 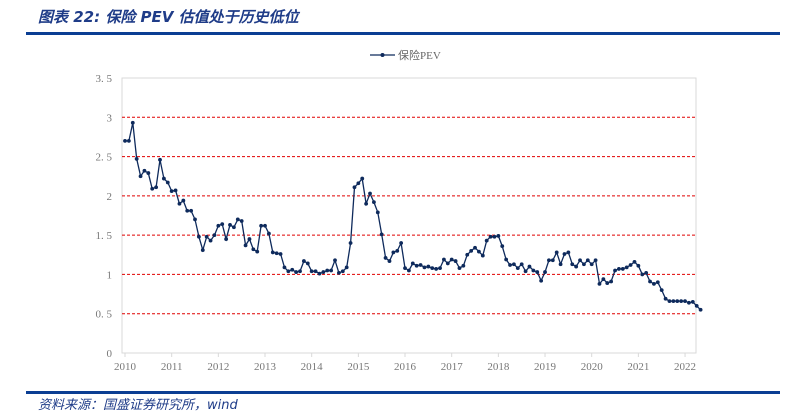 What do you see at coordinates (172, 367) in the screenshot?
I see `x-tick-label: 2011` at bounding box center [172, 367].